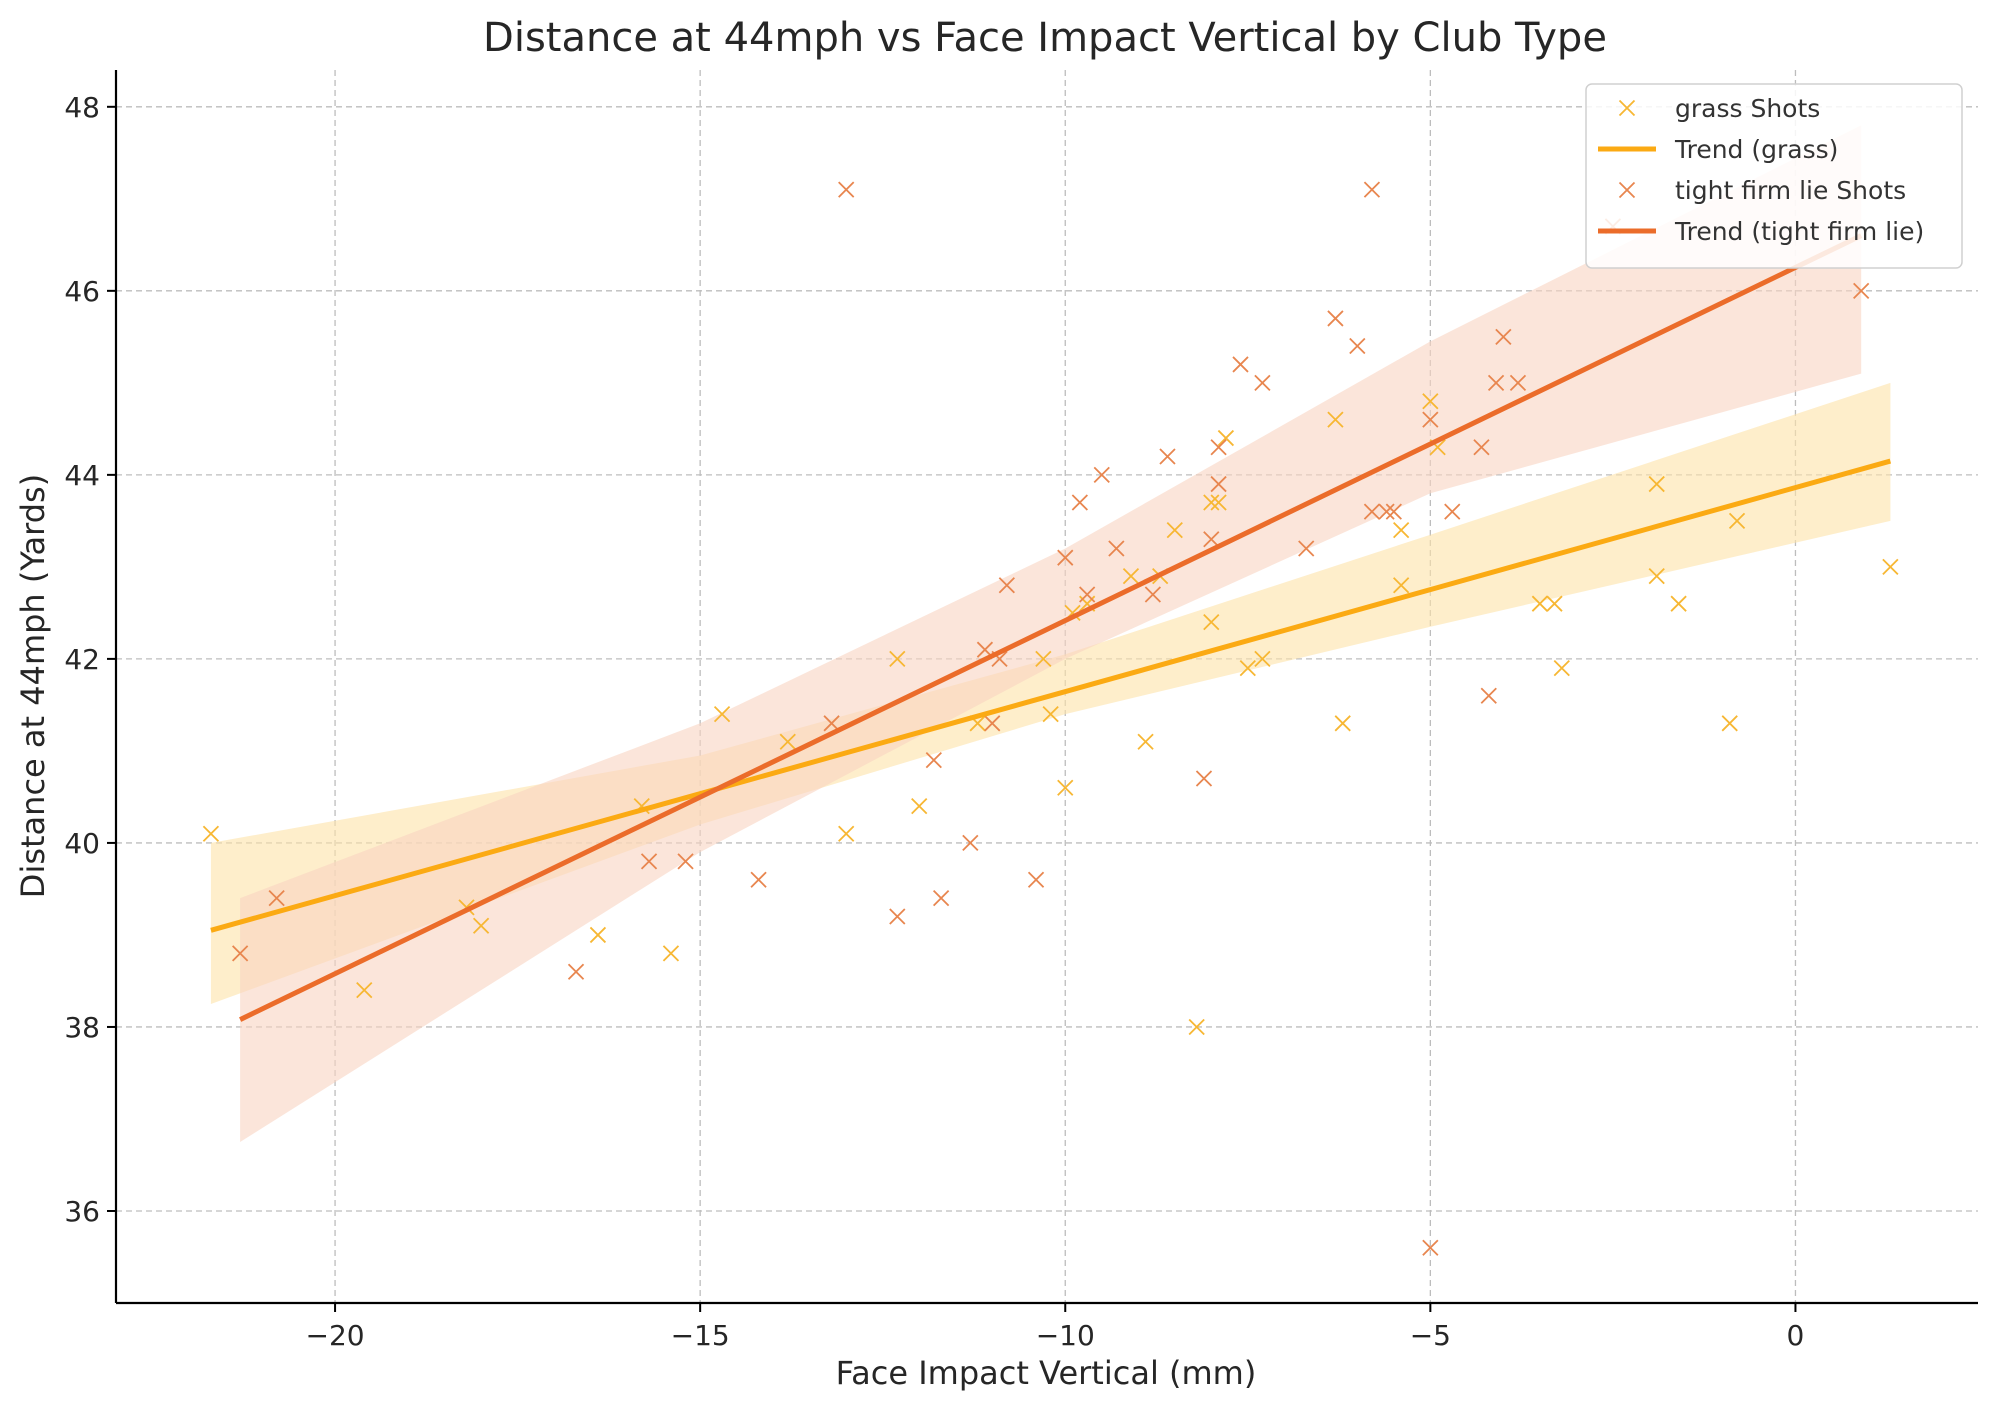 The height and width of the screenshot is (1409, 1996). I want to click on y-tick-label: 46, so click(82, 291).